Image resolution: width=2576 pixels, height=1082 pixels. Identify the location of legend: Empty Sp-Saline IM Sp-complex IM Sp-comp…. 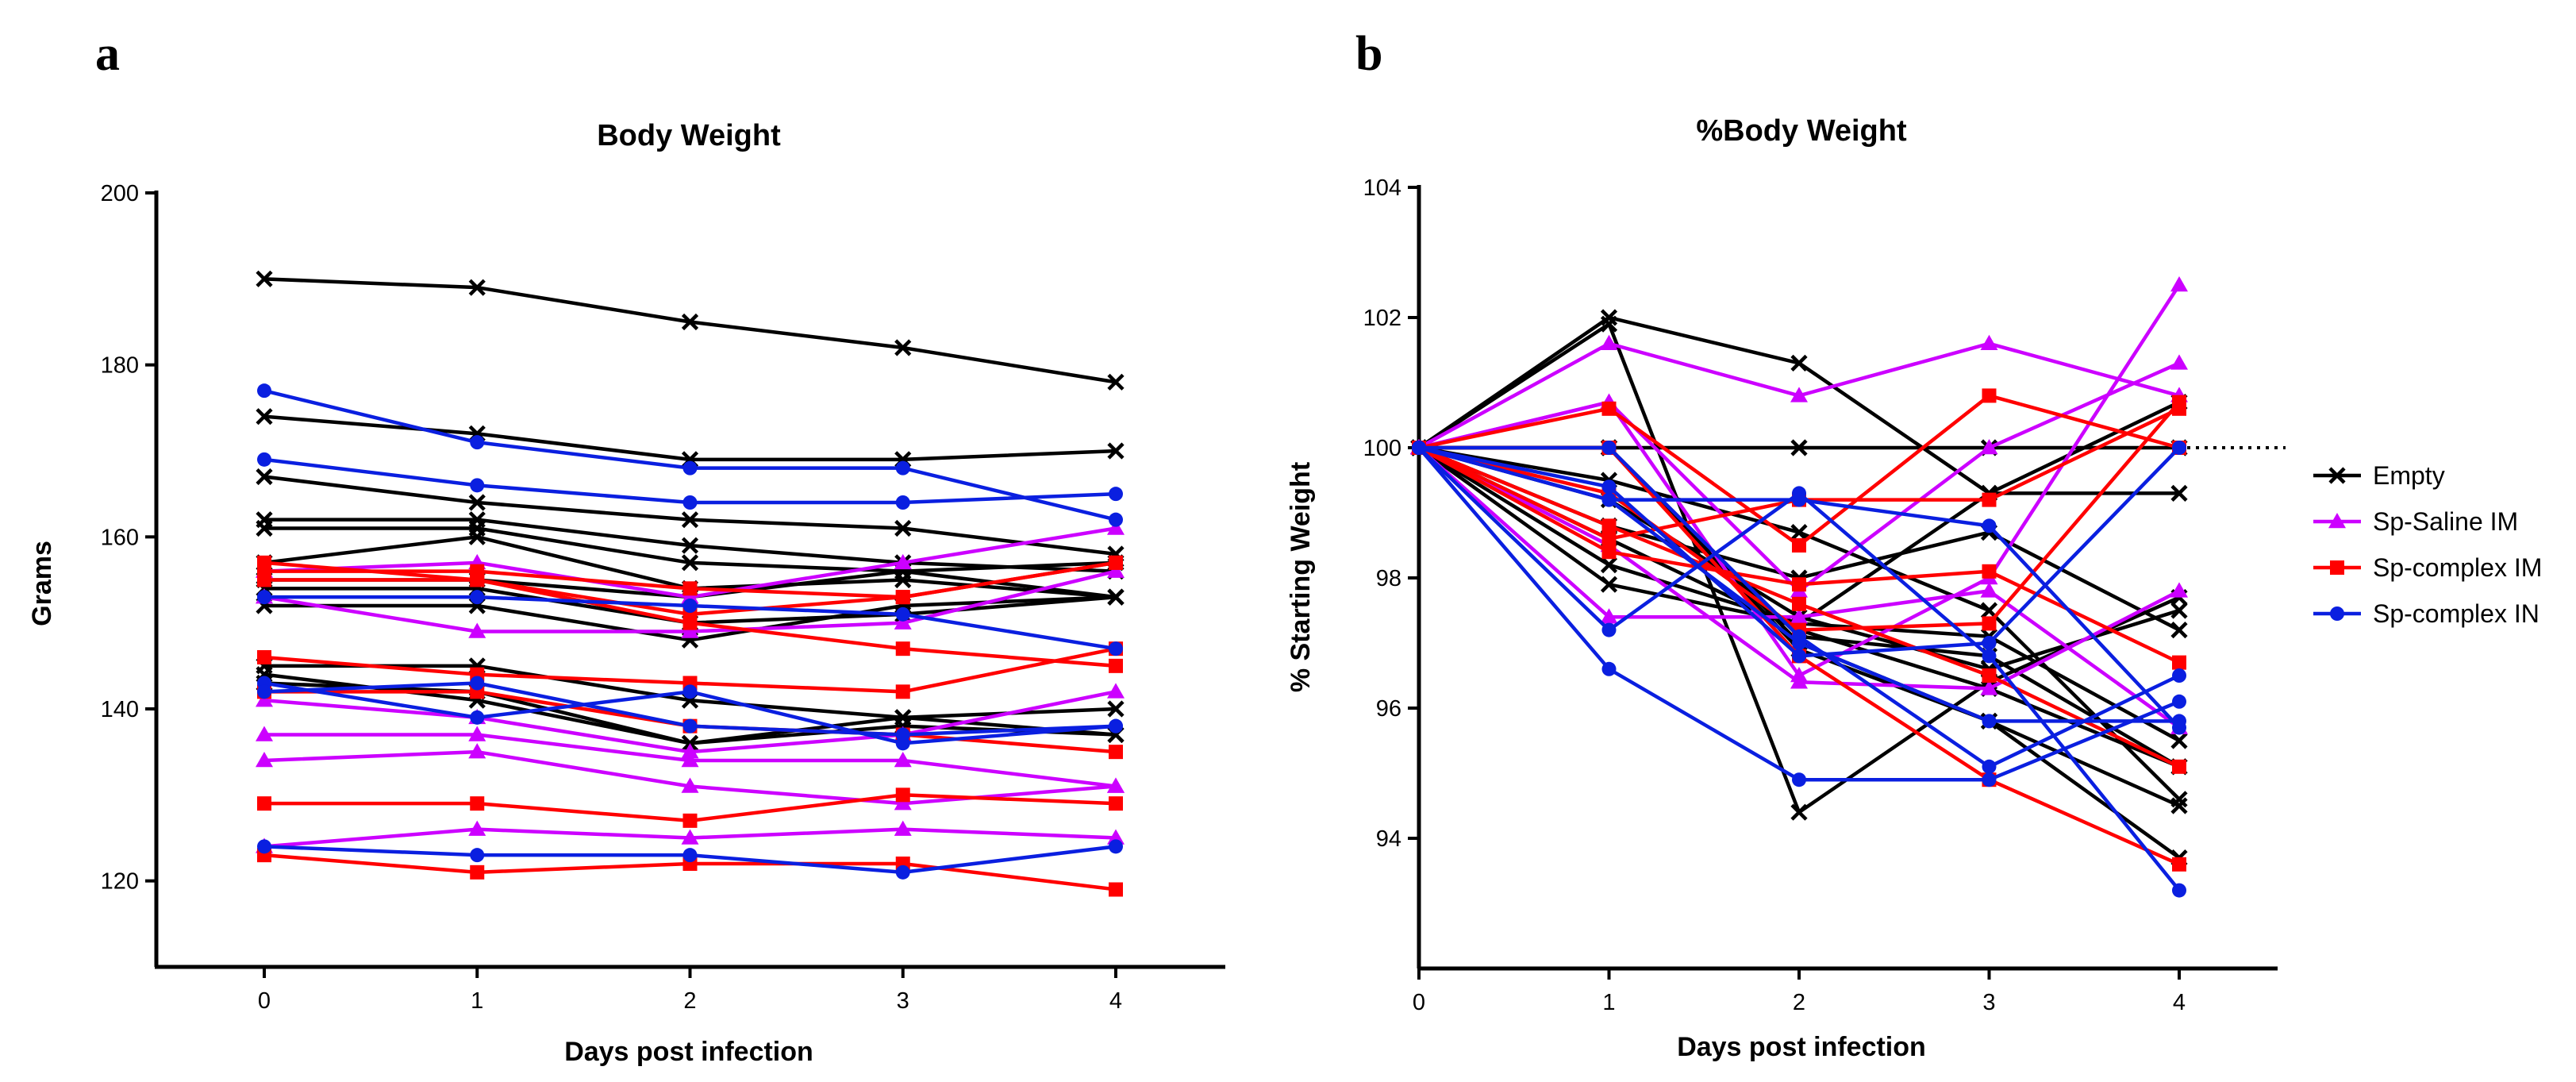
(2427, 544).